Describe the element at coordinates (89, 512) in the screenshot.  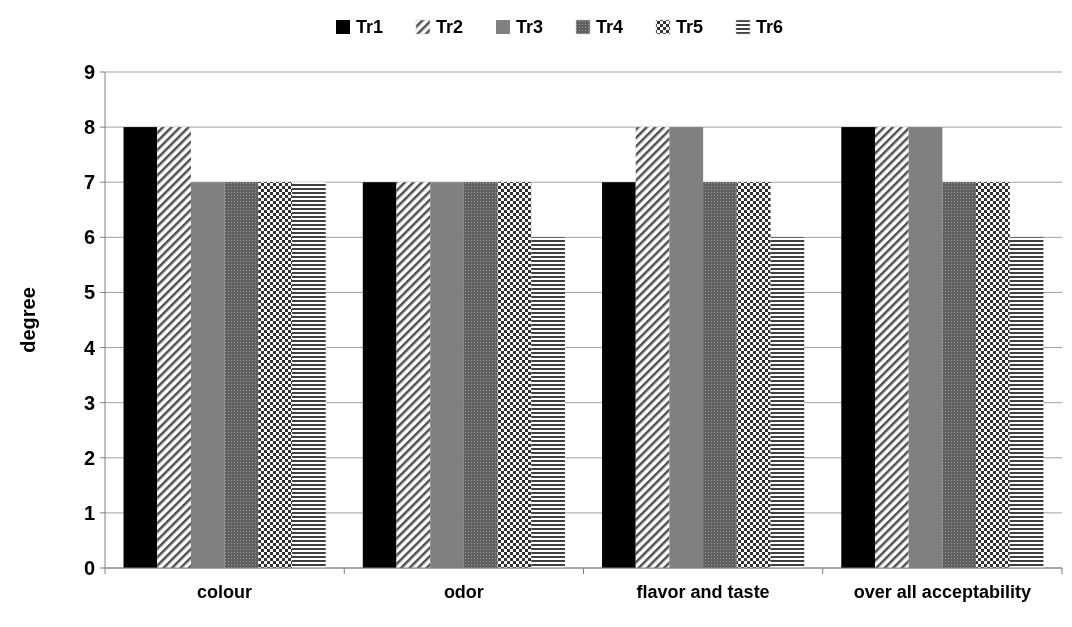
I see `y-tick-label: 1` at that location.